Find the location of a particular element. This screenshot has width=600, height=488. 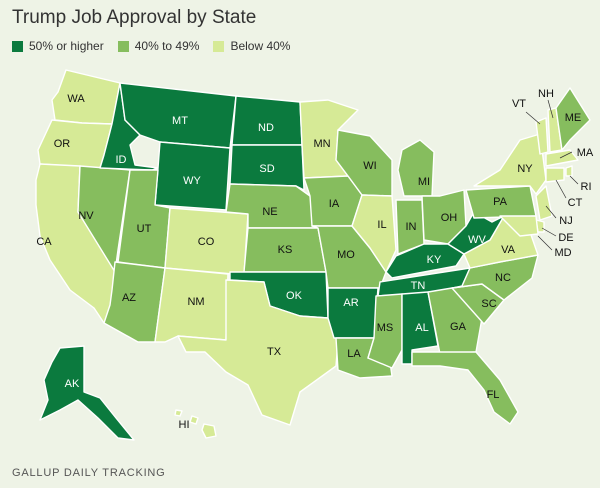

label-id: ID is located at coordinates (121, 160).